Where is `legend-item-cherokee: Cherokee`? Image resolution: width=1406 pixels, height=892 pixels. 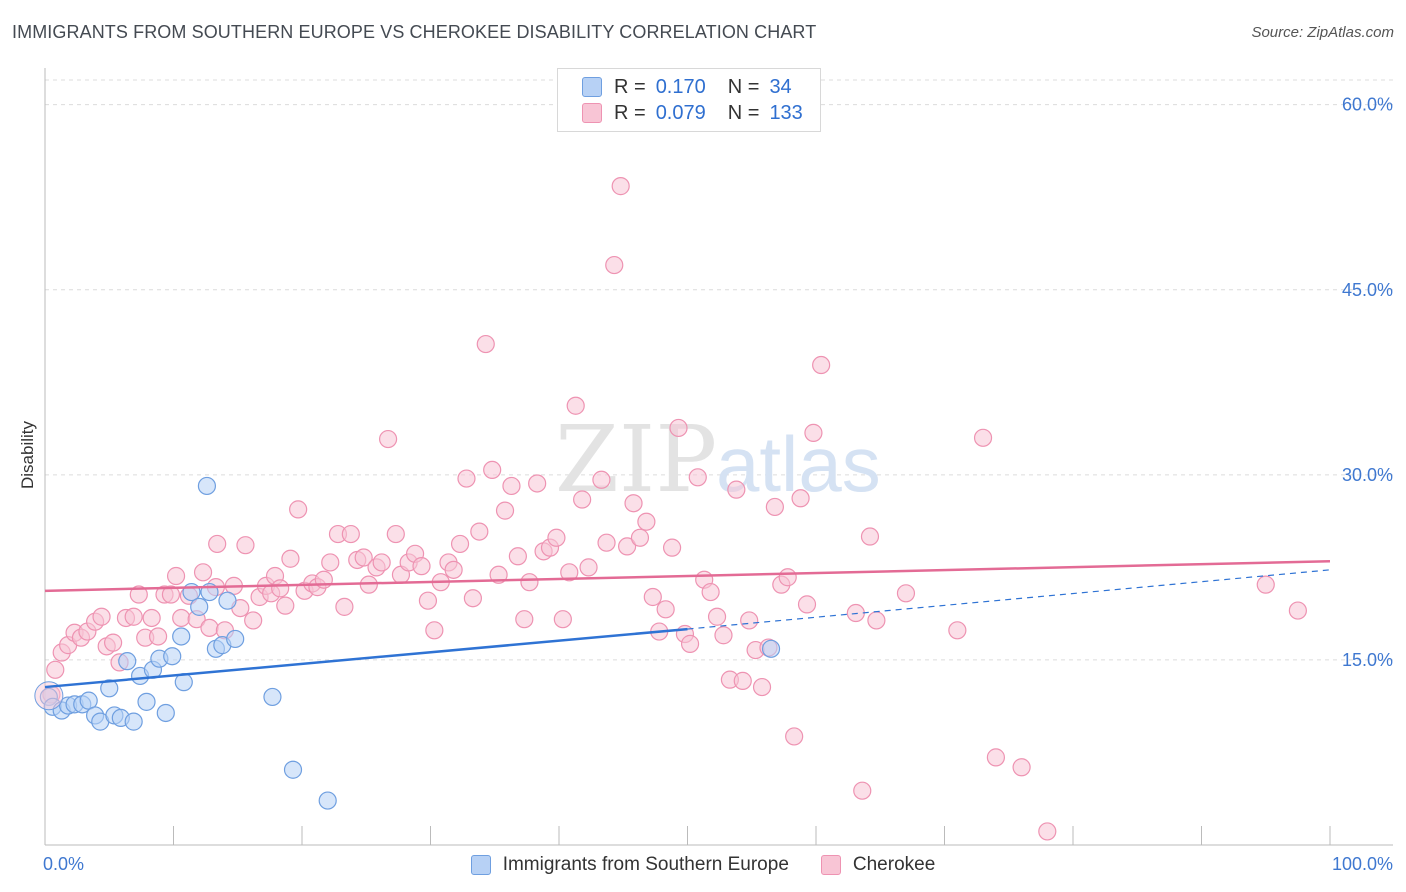 legend-item-cherokee: Cherokee is located at coordinates (878, 865).